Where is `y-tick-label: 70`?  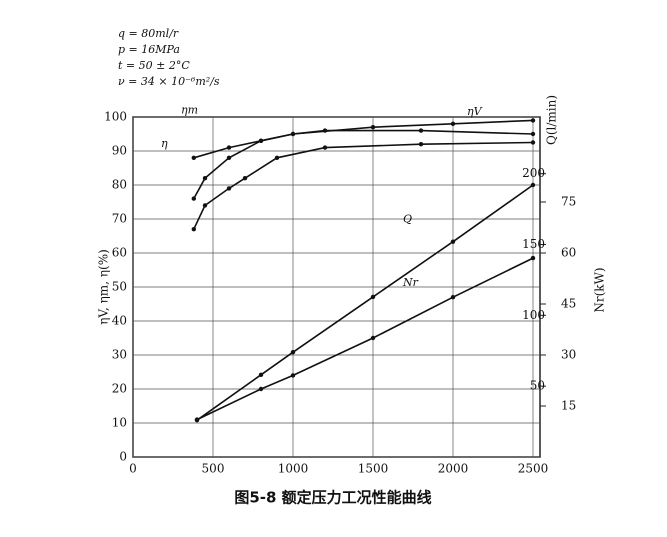 y-tick-label: 70 is located at coordinates (119, 219).